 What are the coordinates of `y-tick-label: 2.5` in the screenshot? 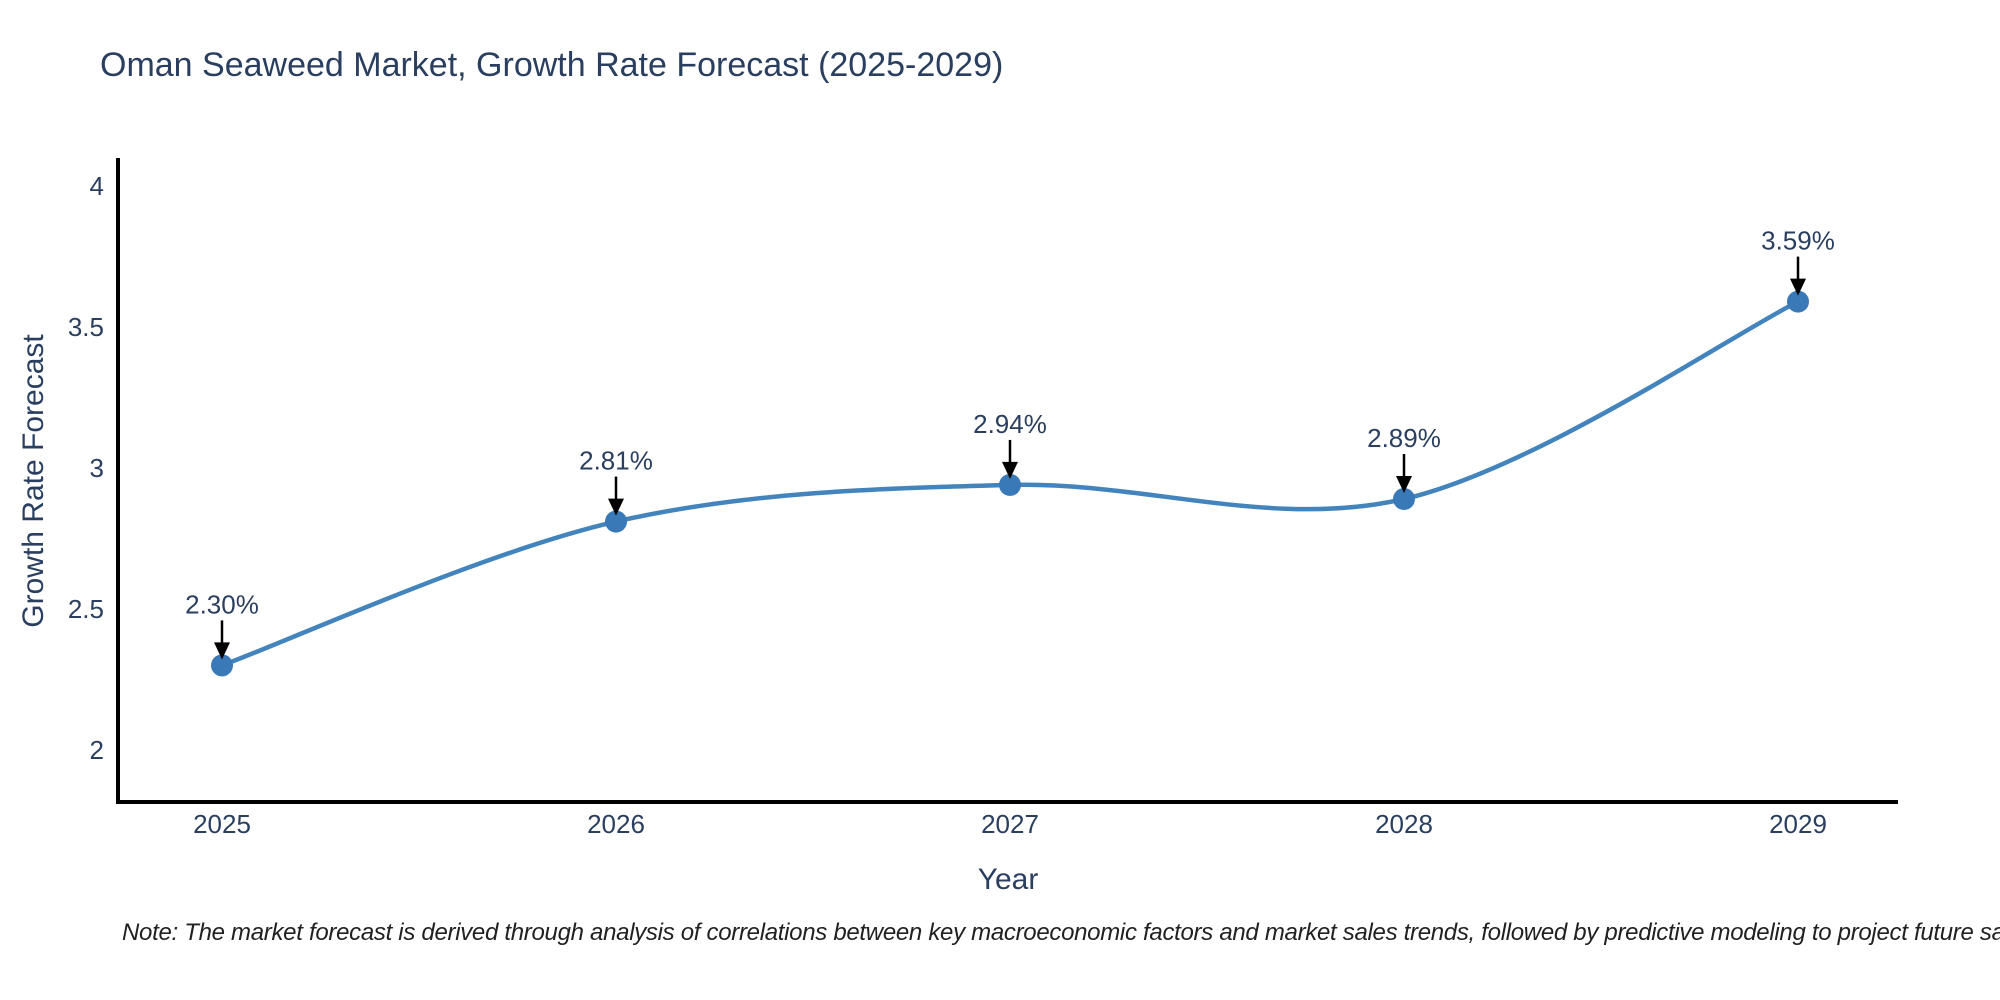 It's located at (86, 609).